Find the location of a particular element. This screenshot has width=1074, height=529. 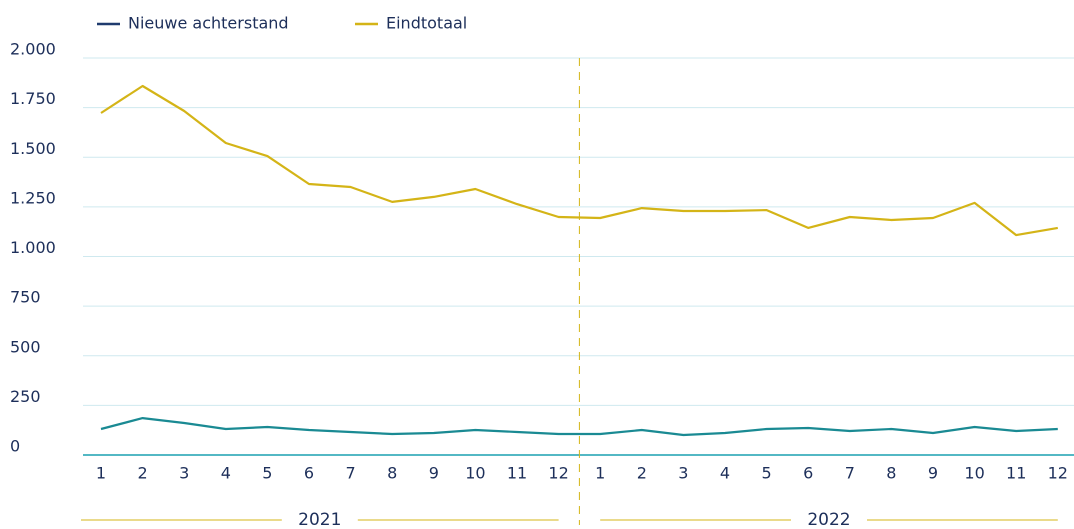

y-tick-label: 1.250 is located at coordinates (33, 197).